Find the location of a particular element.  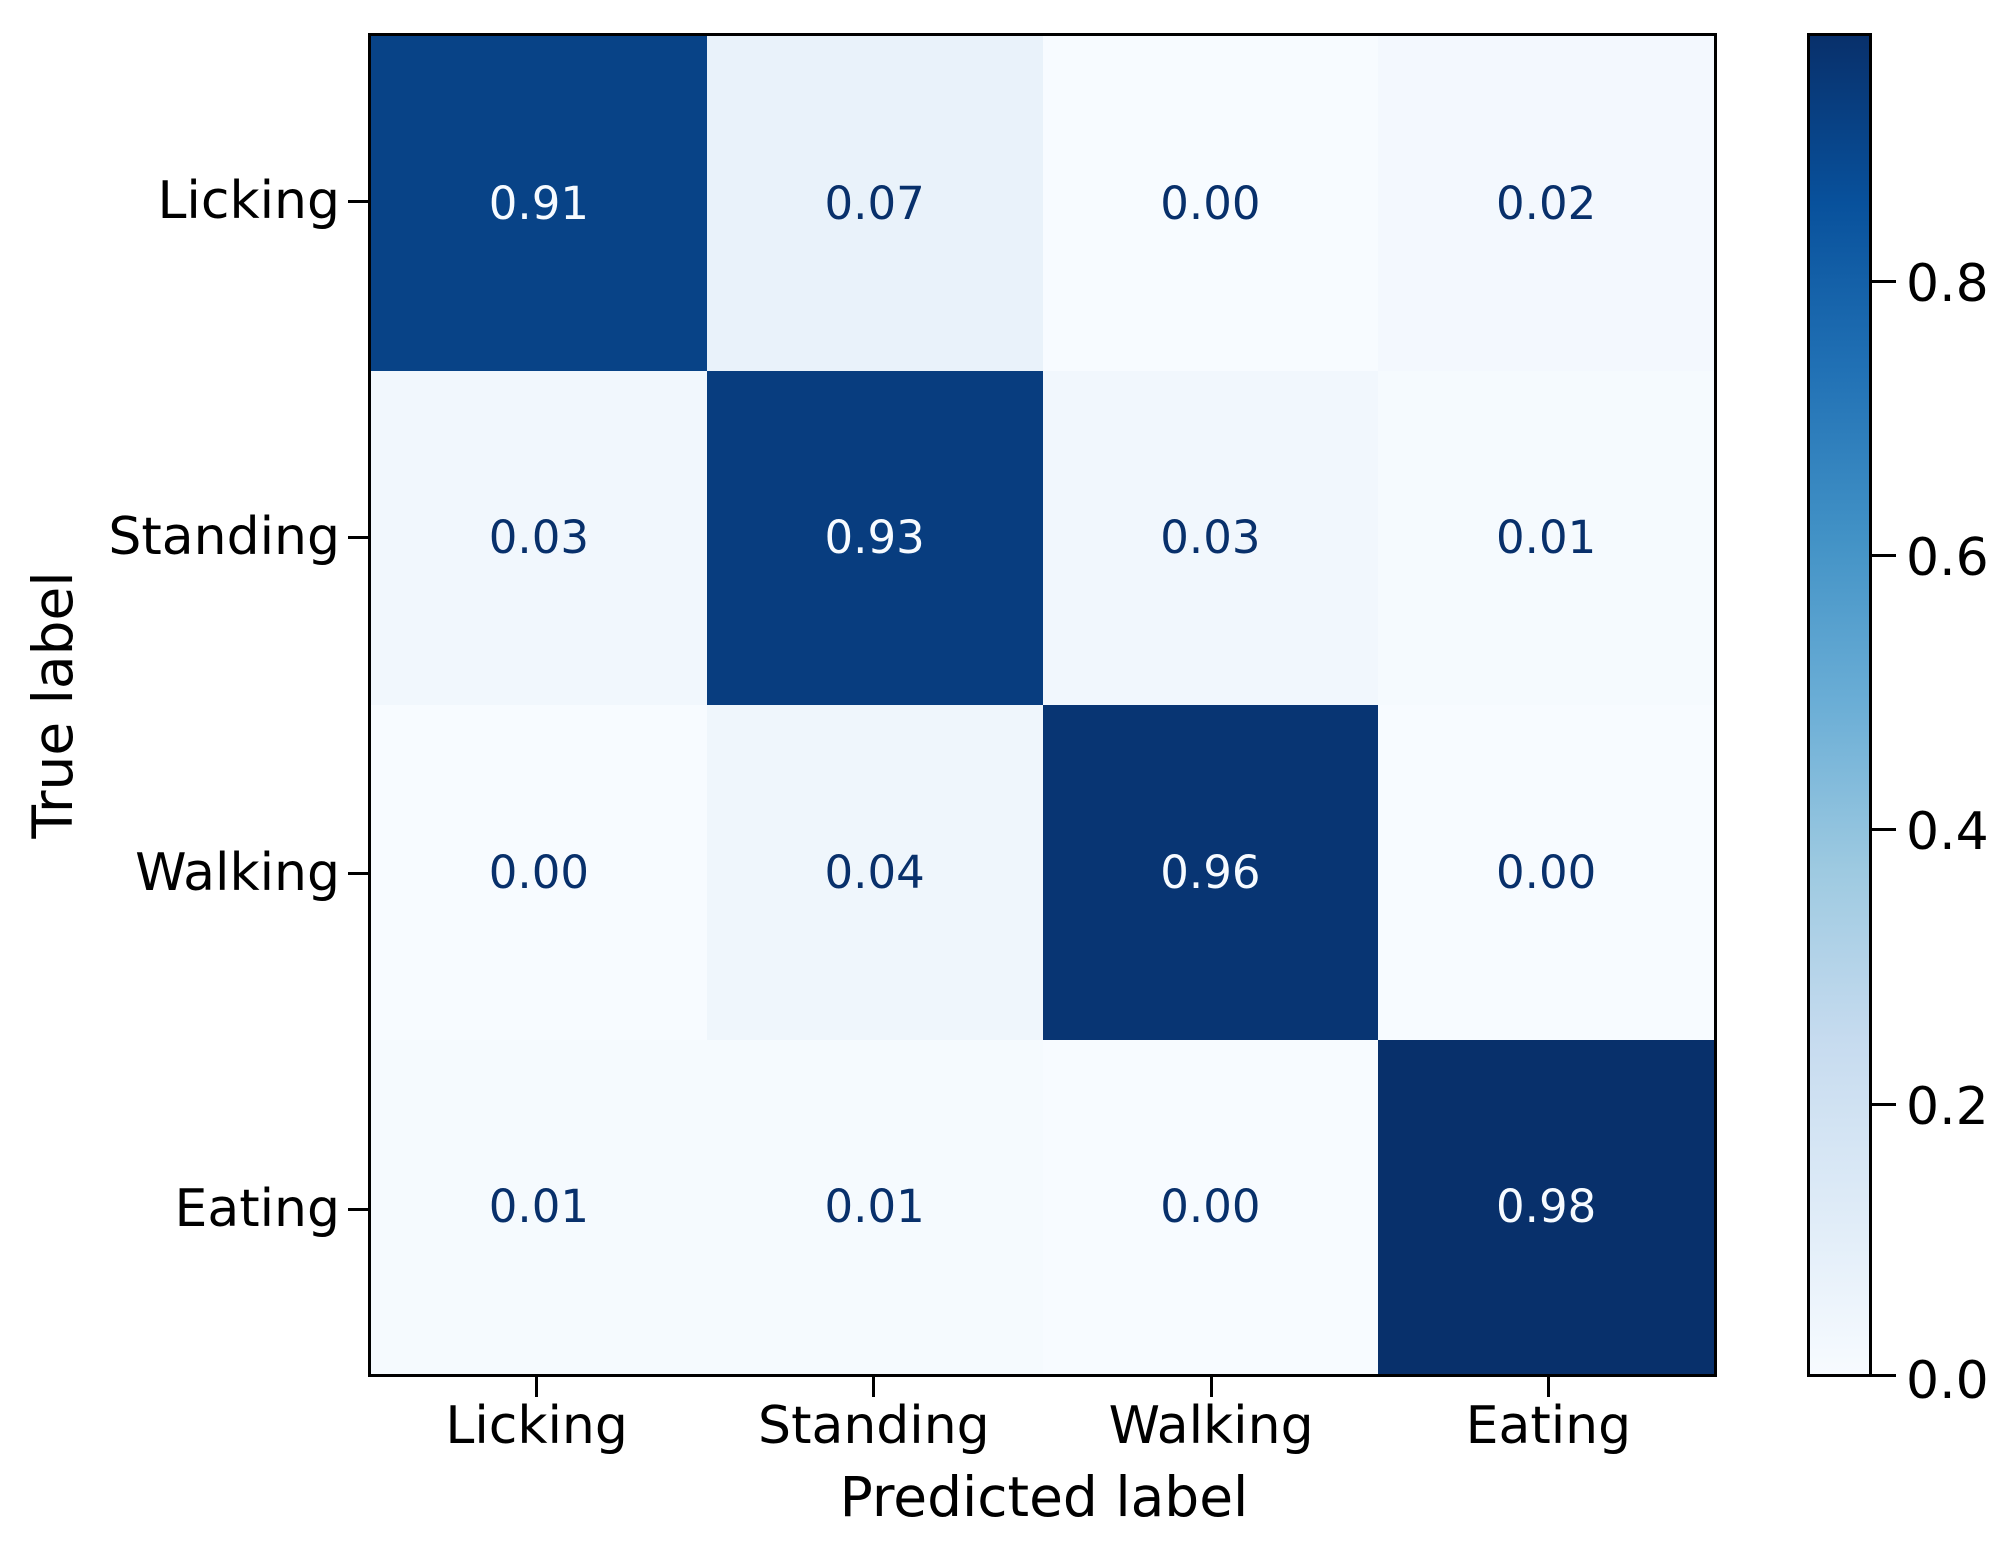

cell-value: 0.07 is located at coordinates (874, 203).